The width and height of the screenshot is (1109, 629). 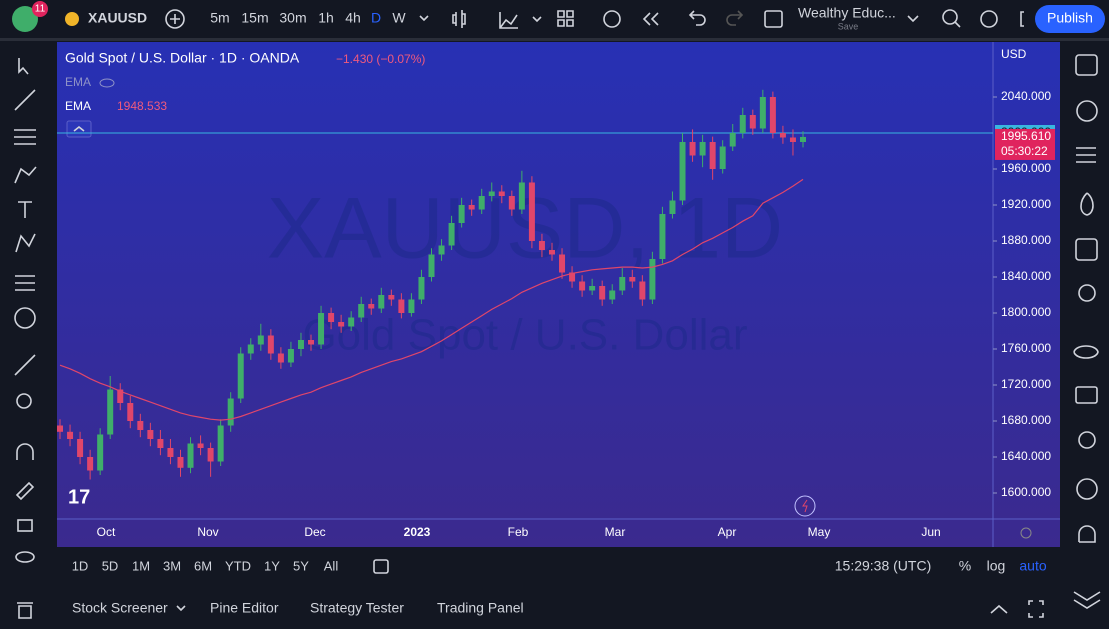 I want to click on hotlists, so click(x=1087, y=204).